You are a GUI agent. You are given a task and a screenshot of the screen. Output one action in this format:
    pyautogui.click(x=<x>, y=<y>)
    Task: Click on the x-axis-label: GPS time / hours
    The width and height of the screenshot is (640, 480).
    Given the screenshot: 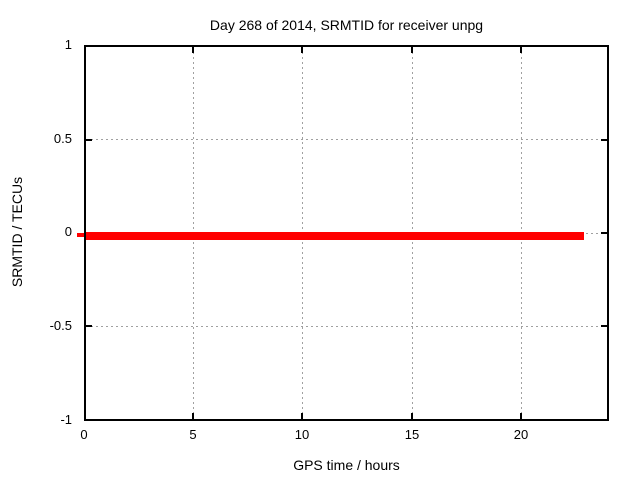 What is the action you would take?
    pyautogui.click(x=346, y=465)
    